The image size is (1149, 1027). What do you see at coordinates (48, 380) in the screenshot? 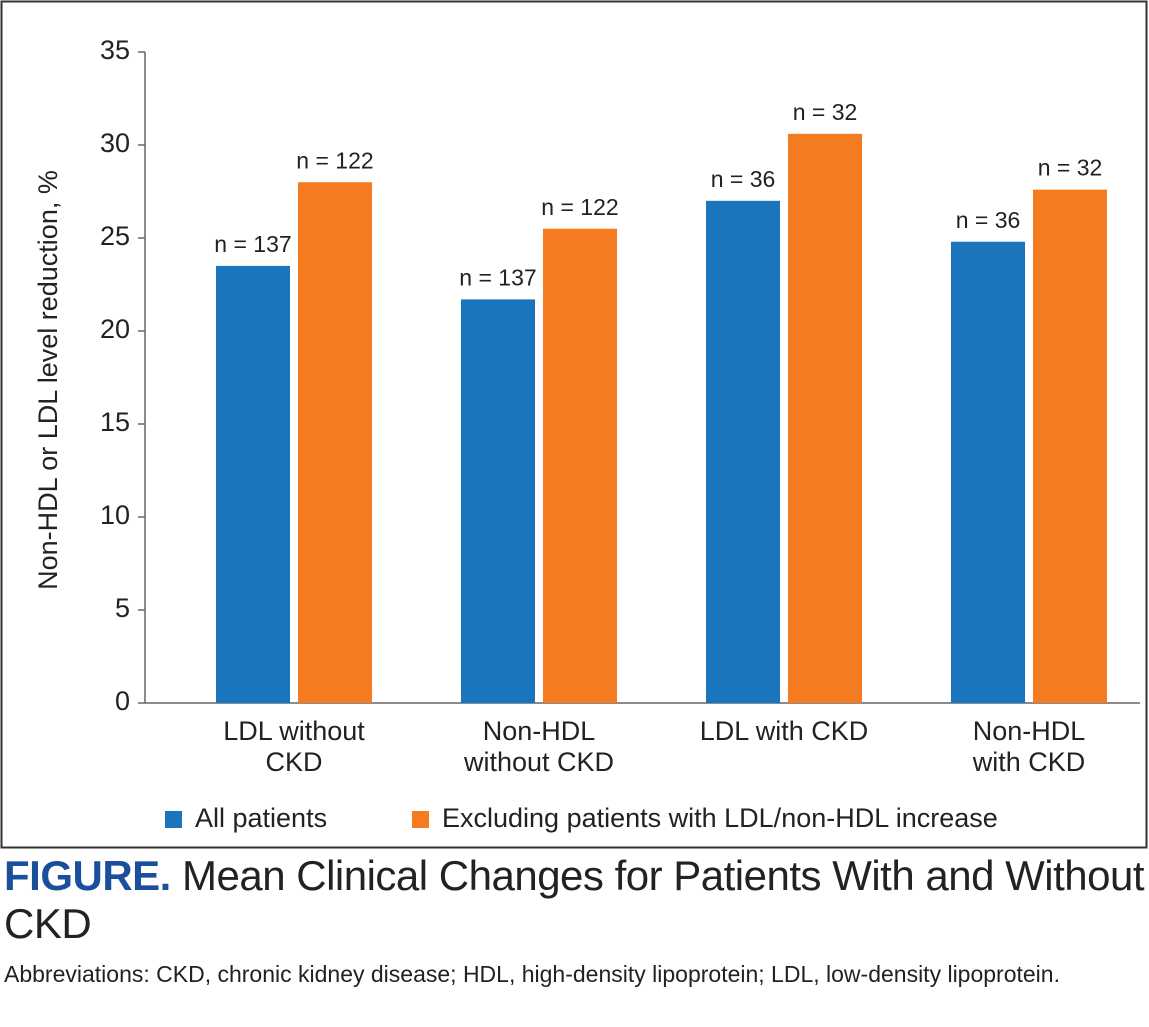
I see `y-axis-label: Non-HDL or LDL level reduction, %` at bounding box center [48, 380].